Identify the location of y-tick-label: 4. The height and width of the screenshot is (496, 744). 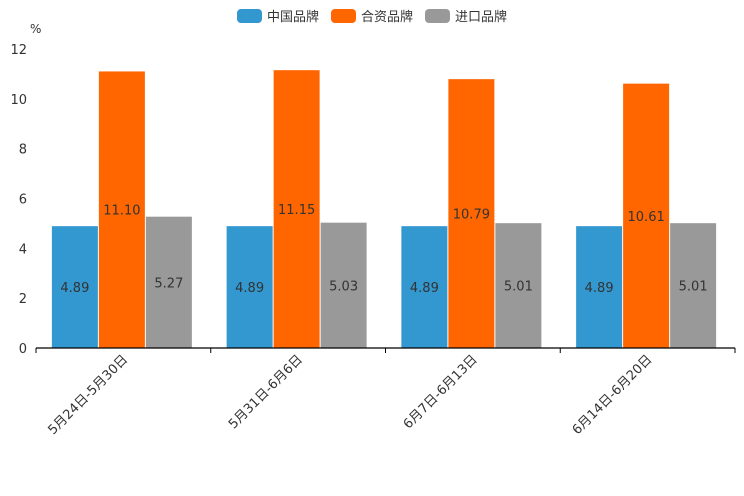
(23, 249).